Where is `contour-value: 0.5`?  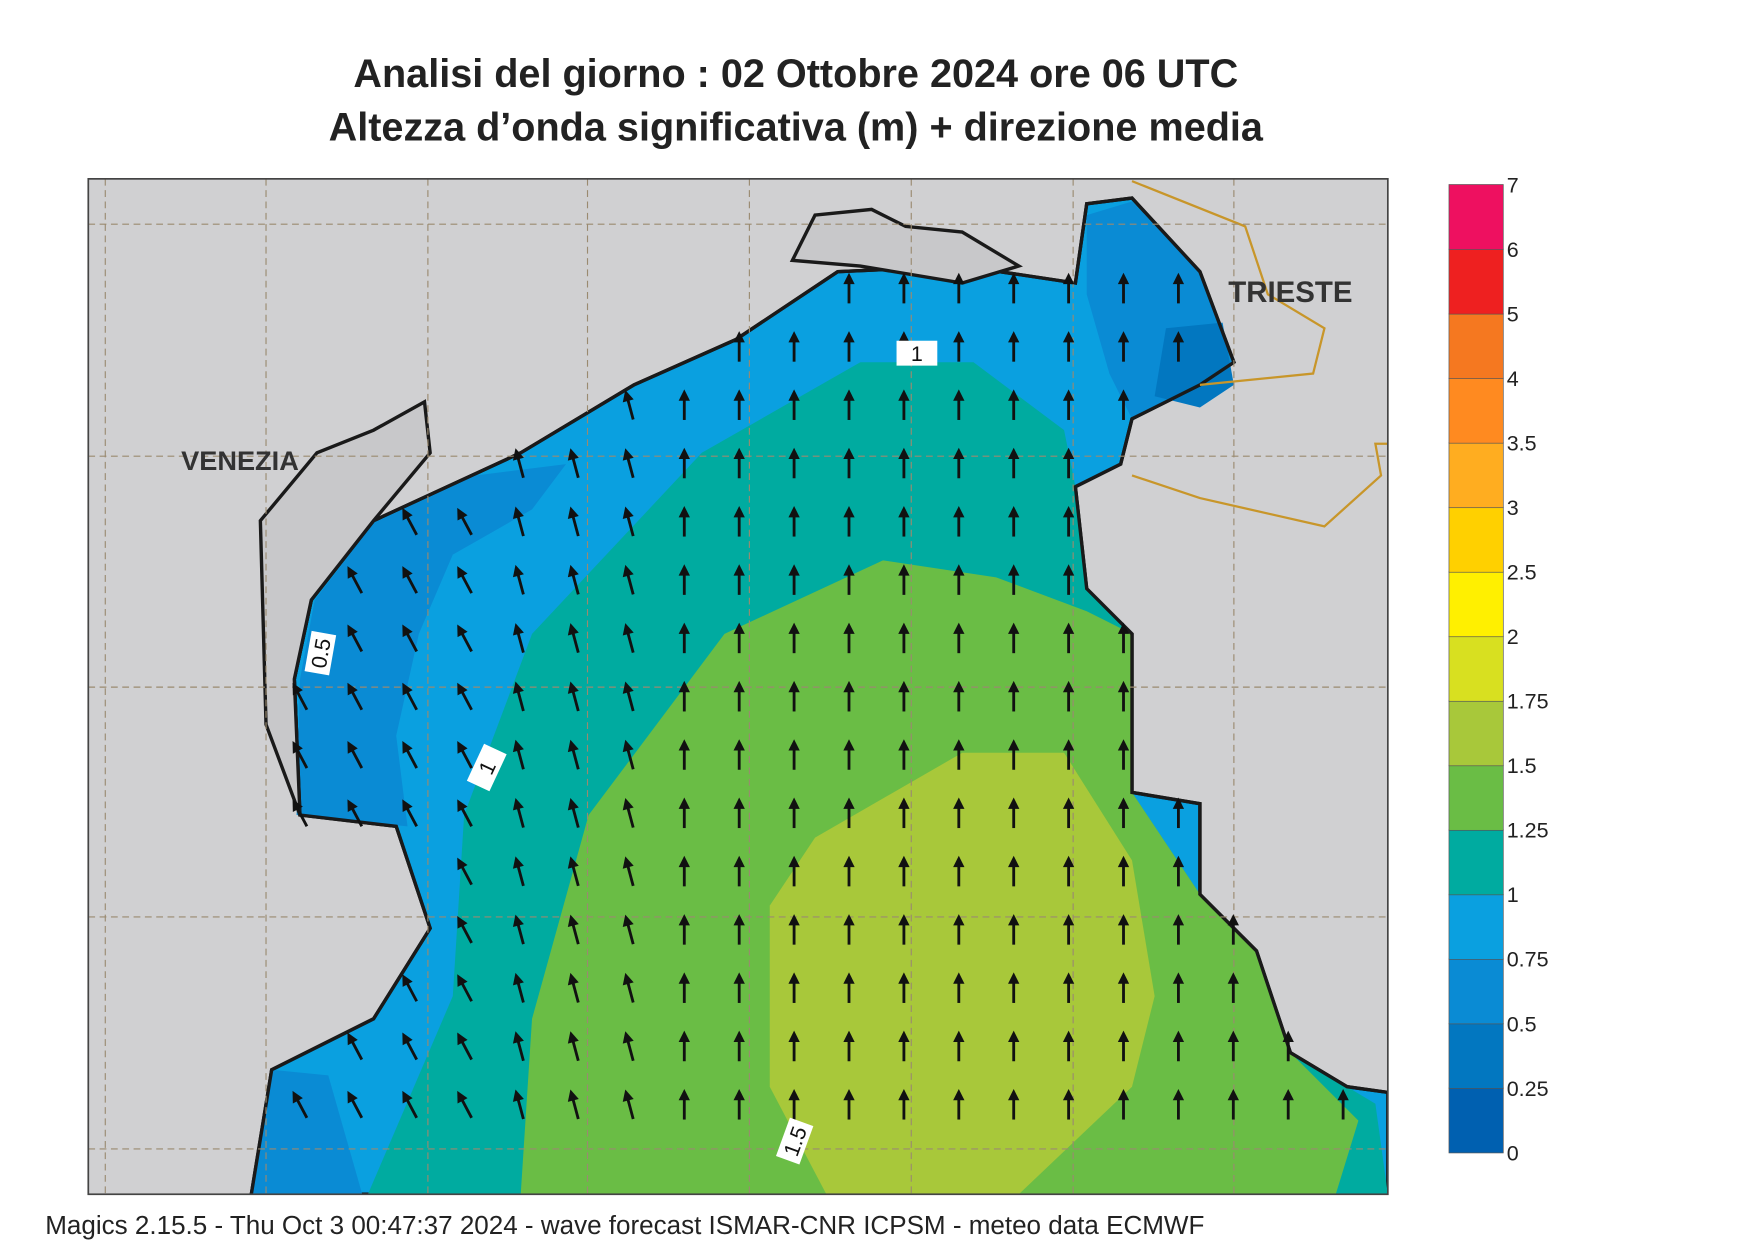
contour-value: 0.5 is located at coordinates (321, 653).